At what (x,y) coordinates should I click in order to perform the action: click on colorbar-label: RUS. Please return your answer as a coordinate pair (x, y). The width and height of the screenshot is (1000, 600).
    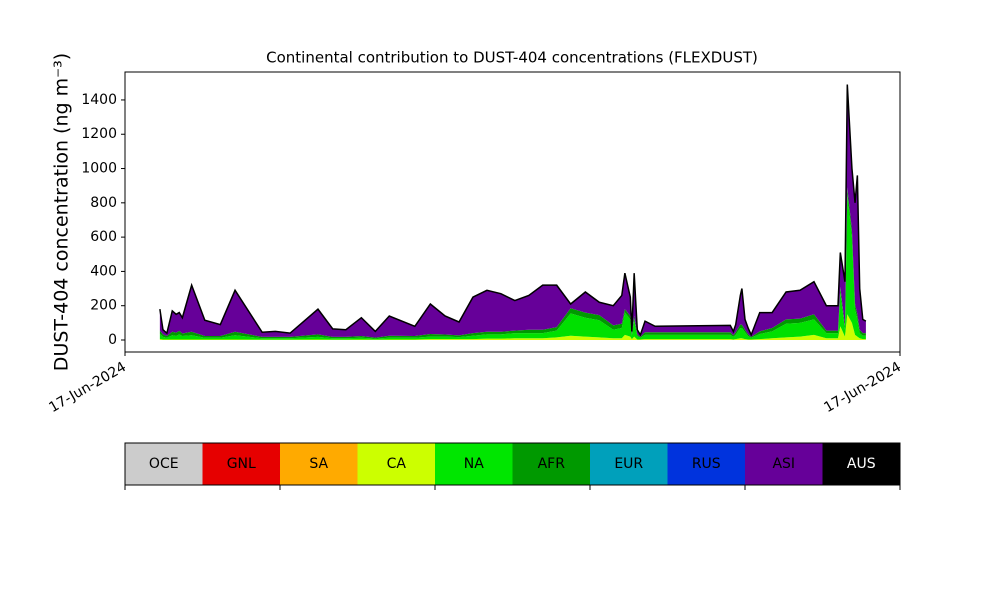
    Looking at the image, I should click on (706, 464).